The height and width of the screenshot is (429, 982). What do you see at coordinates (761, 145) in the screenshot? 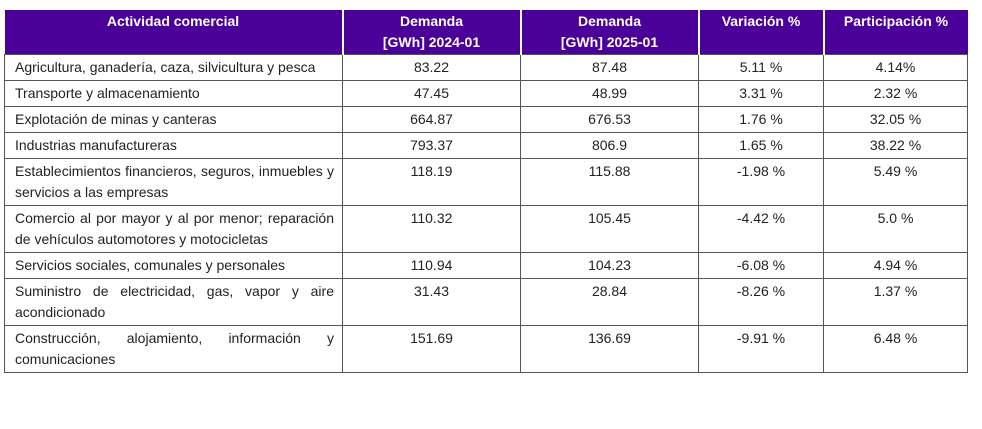
I see `cell-variacion: 1.65 %` at bounding box center [761, 145].